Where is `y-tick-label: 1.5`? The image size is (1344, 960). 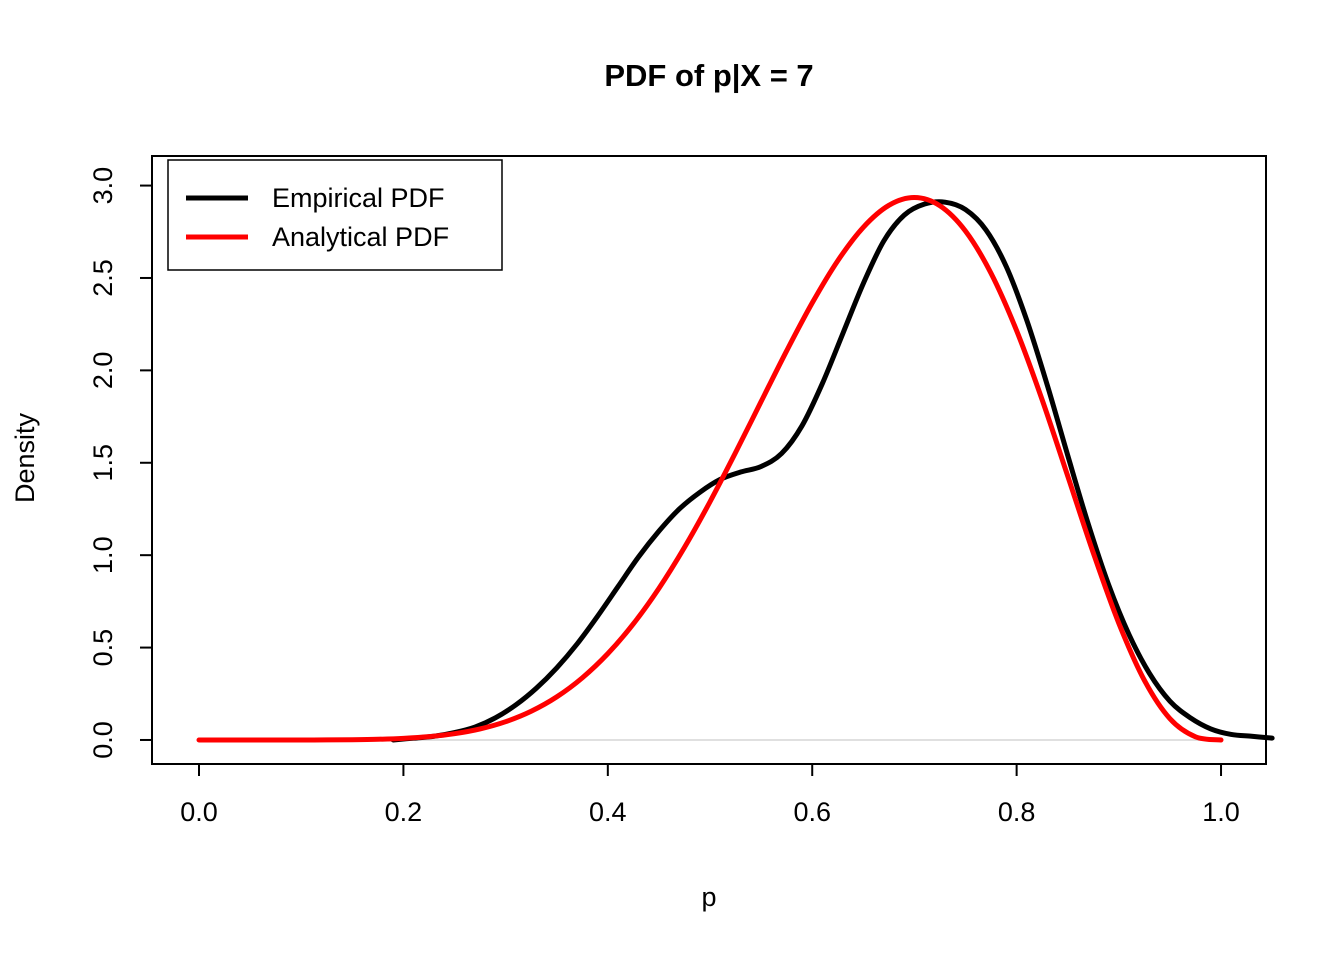
y-tick-label: 1.5 is located at coordinates (103, 463).